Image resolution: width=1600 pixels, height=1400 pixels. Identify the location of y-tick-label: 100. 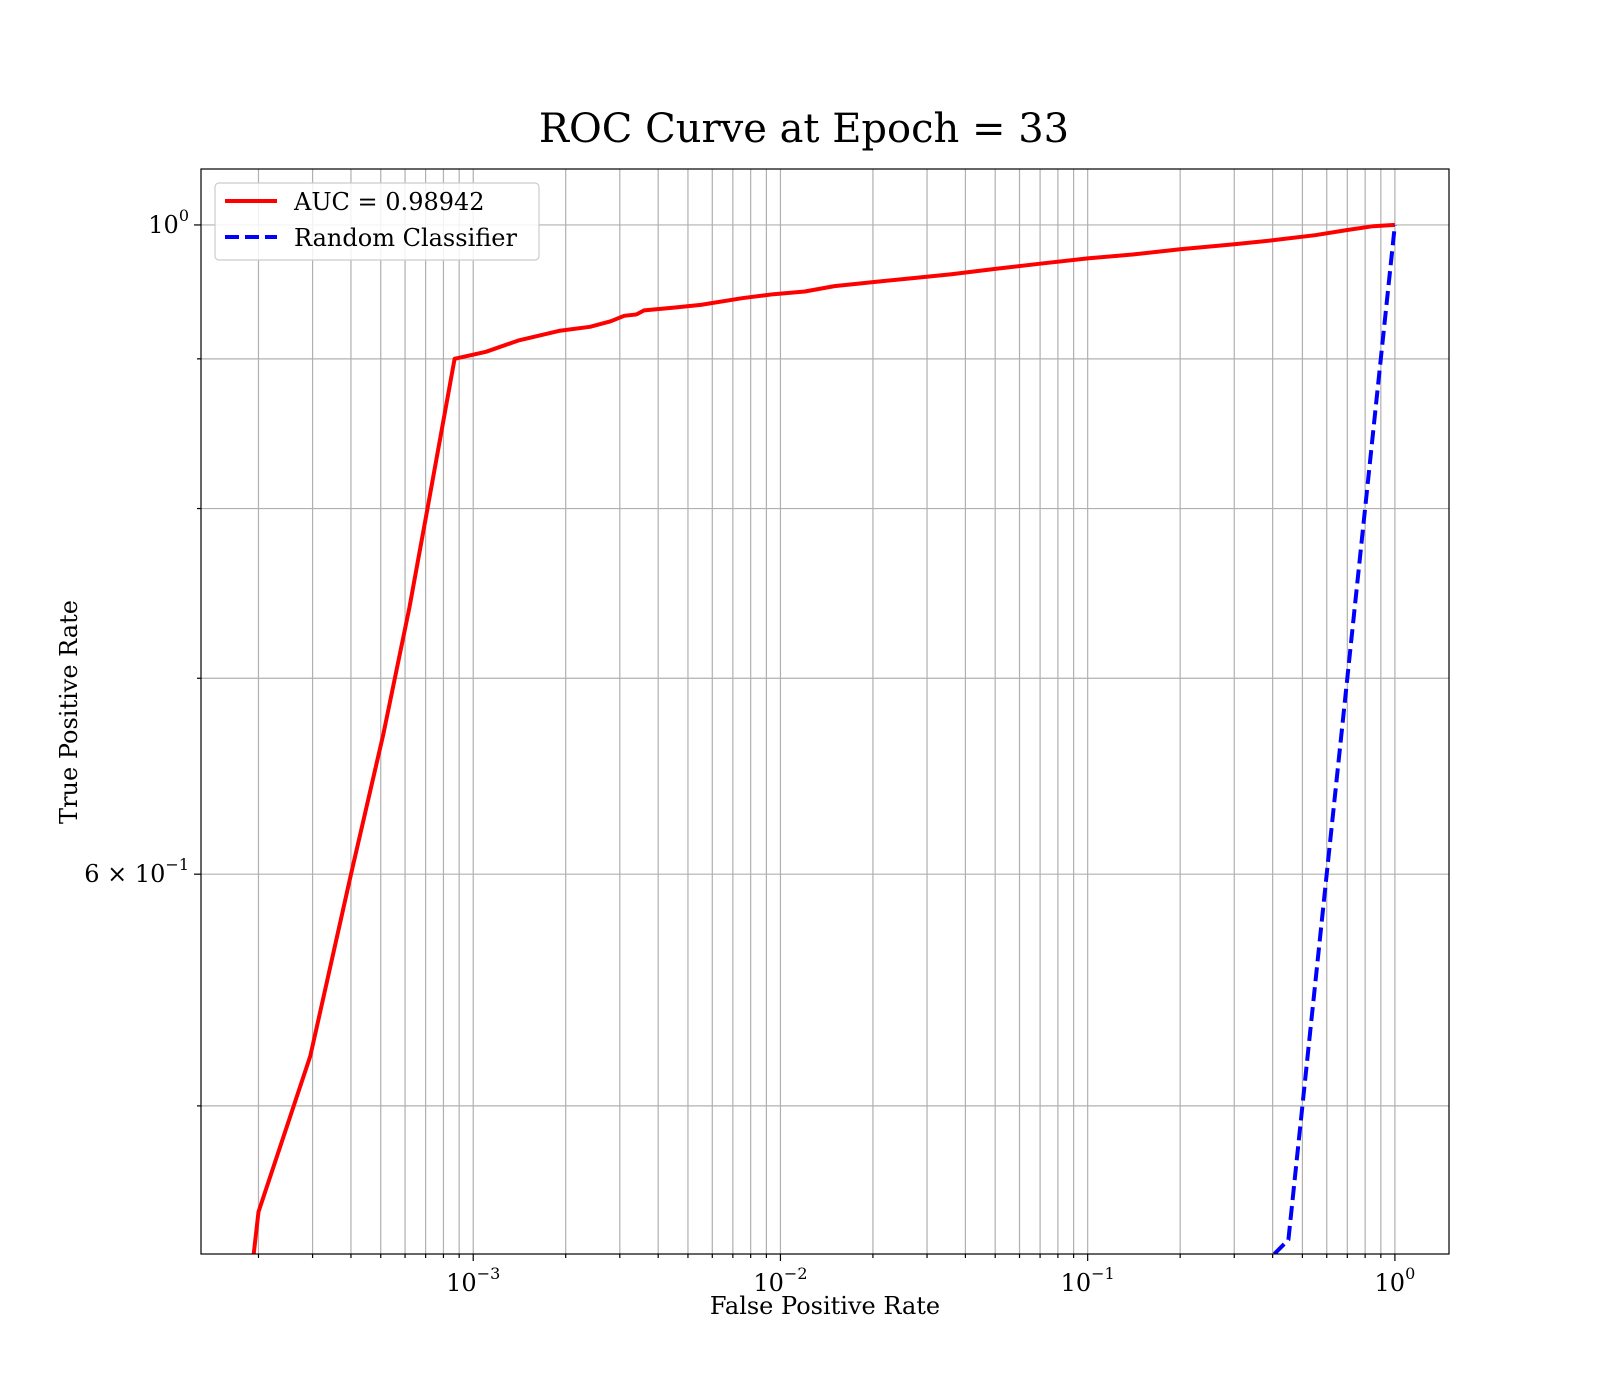
(168, 222).